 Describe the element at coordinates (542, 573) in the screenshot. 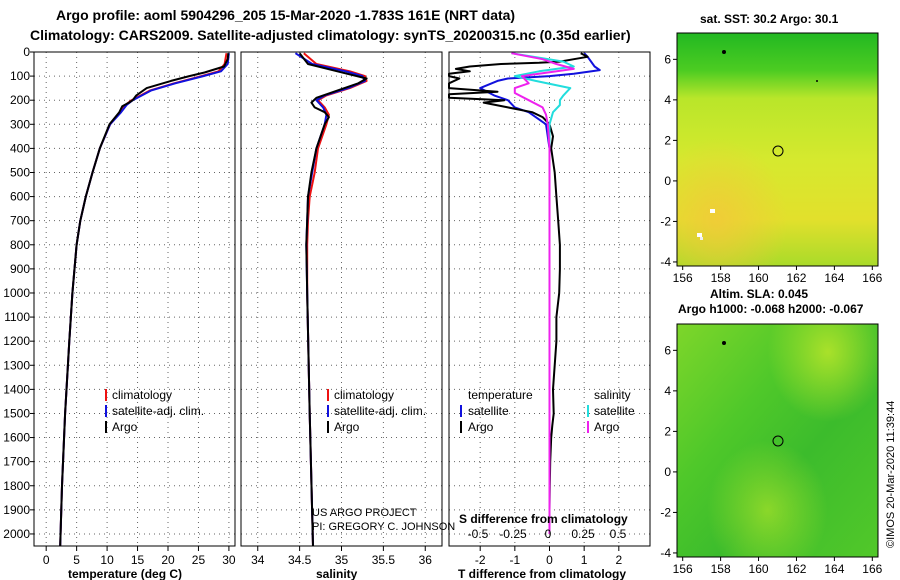

I see `t-difference-axis-title: T difference from climatology` at that location.